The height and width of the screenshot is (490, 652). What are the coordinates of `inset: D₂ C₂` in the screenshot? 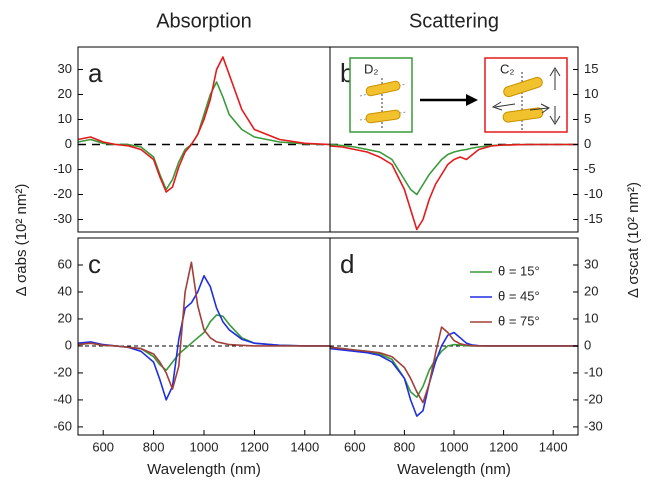 It's located at (458, 95).